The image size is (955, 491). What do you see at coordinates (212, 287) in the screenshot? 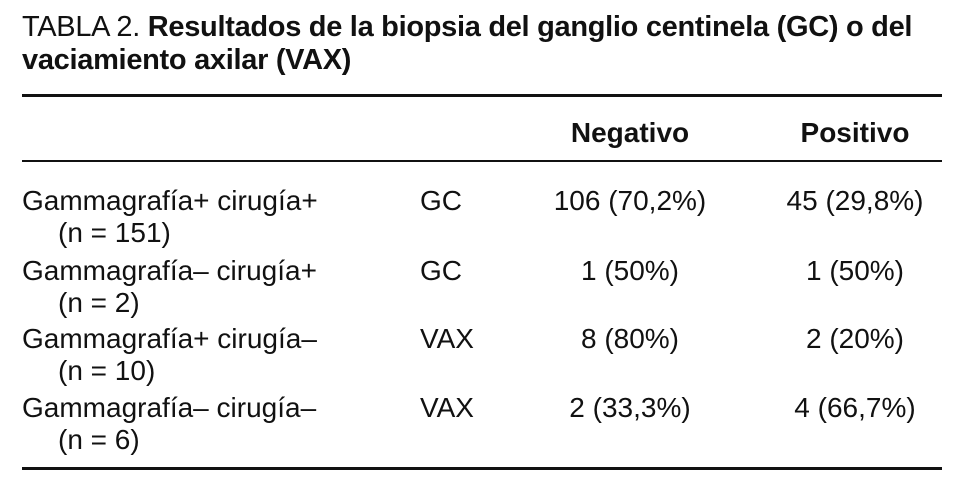
I see `row-description: Gammagrafía– cirugía+ (n = 2)` at bounding box center [212, 287].